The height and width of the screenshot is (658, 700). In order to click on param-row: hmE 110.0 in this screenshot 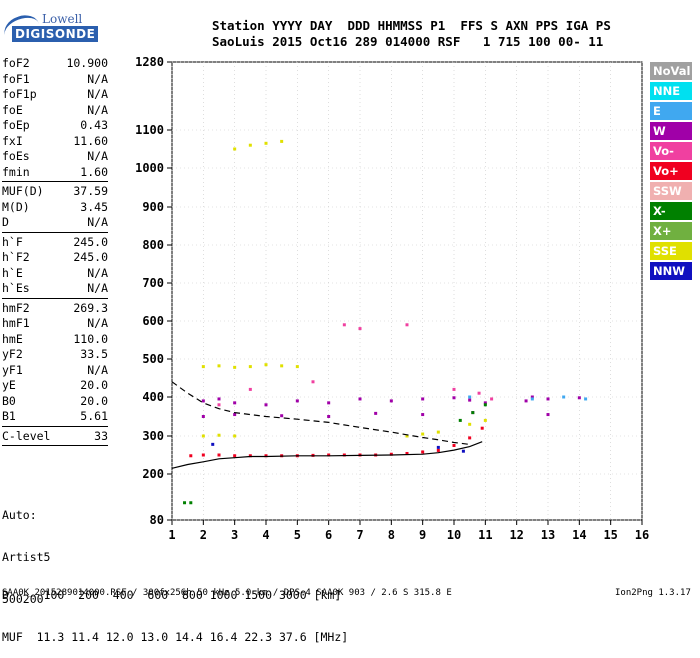, I will do `click(55, 340)`.